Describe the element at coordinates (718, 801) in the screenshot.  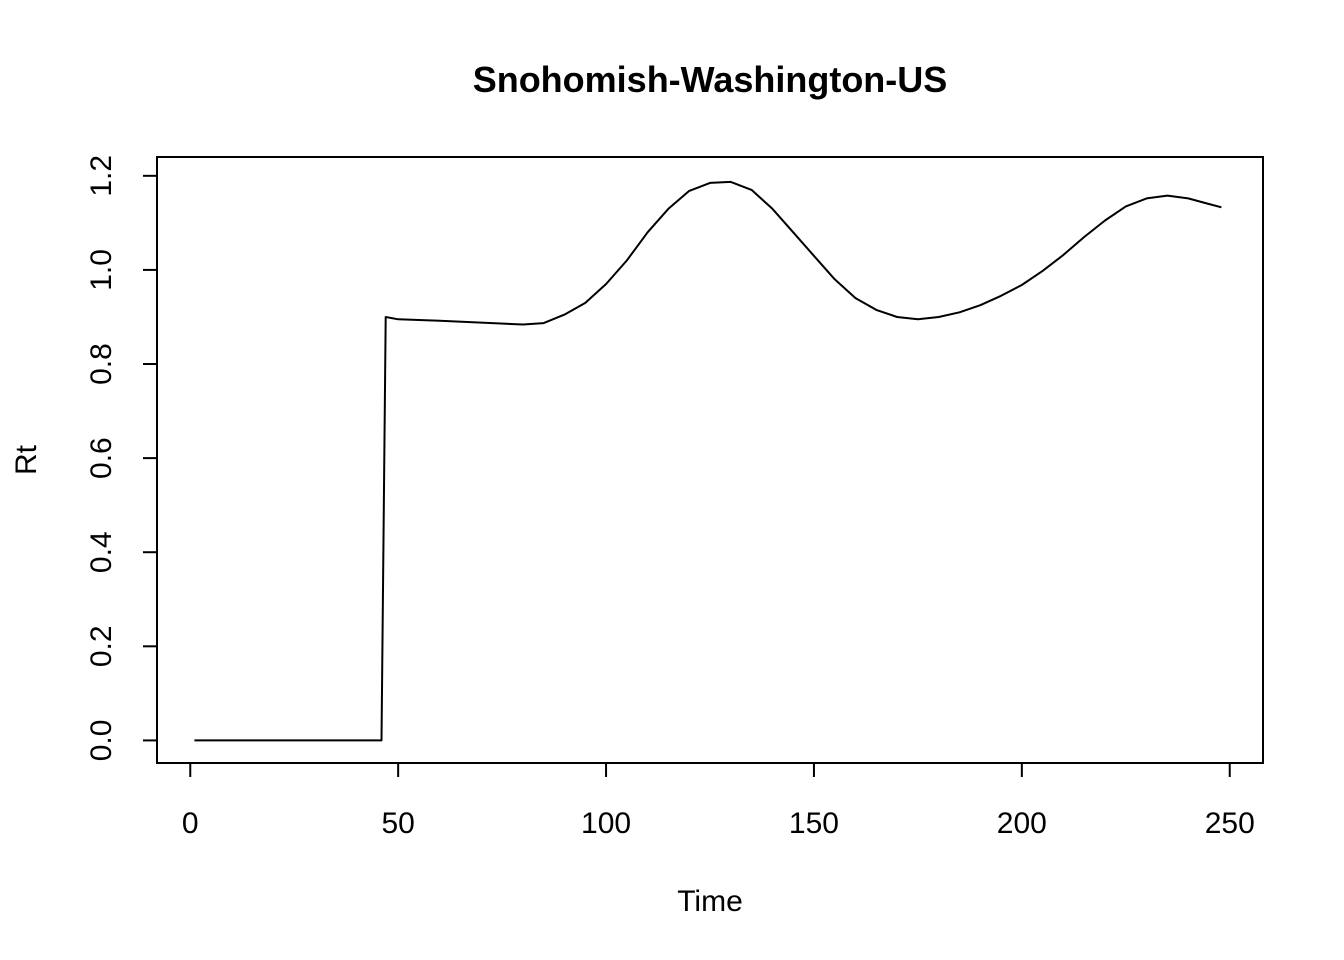
I see `x-axis: 0 50 100 150 200 250` at that location.